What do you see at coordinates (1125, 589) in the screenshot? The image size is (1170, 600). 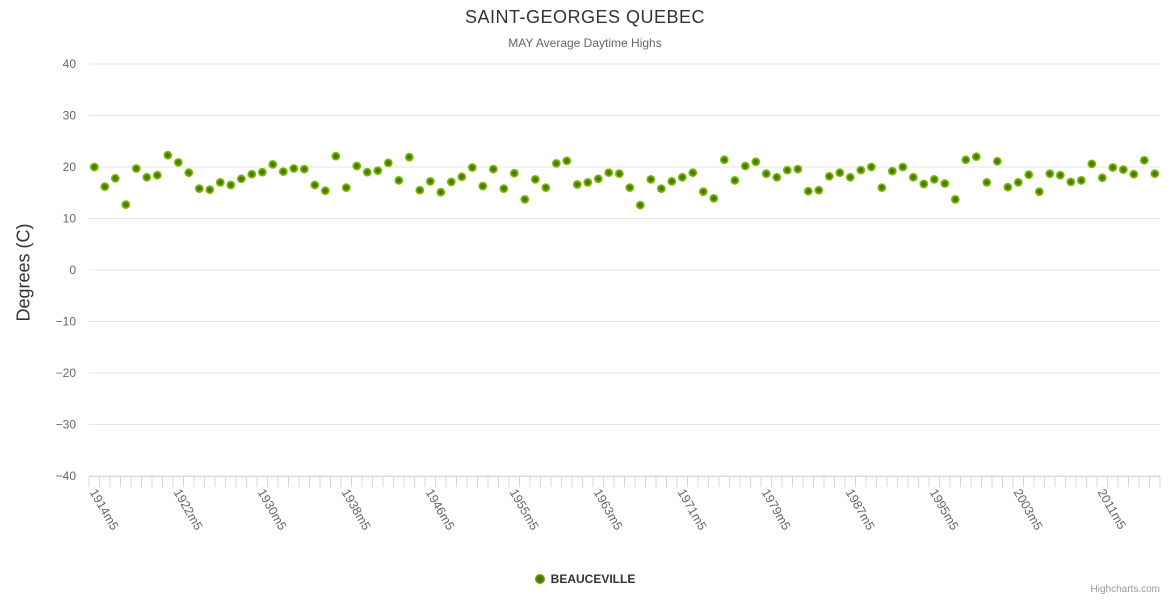 I see `highcharts-credits-link: Highcharts.com` at bounding box center [1125, 589].